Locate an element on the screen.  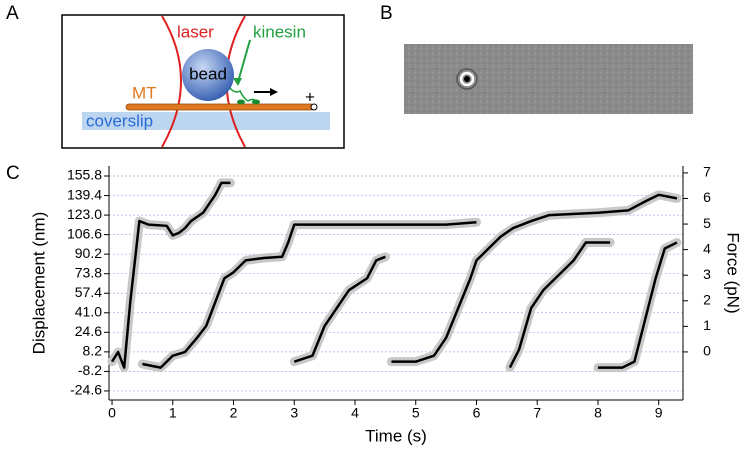
x-tick-label: 8 is located at coordinates (598, 413).